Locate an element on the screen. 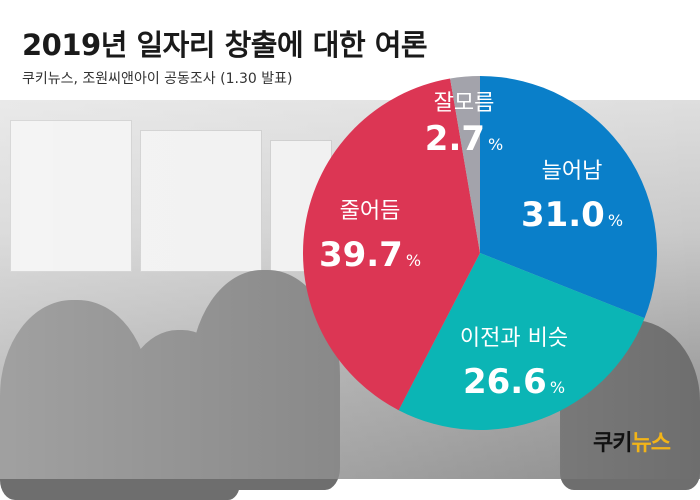 Image resolution: width=700 pixels, height=500 pixels. logo-text: 쿠키 is located at coordinates (612, 443).